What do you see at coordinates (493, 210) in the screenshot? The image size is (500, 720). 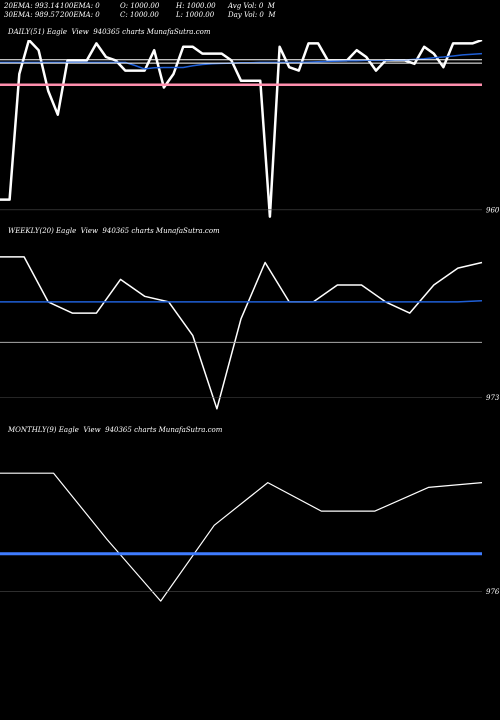 I see `daily-y-tick-label: 960` at bounding box center [493, 210].